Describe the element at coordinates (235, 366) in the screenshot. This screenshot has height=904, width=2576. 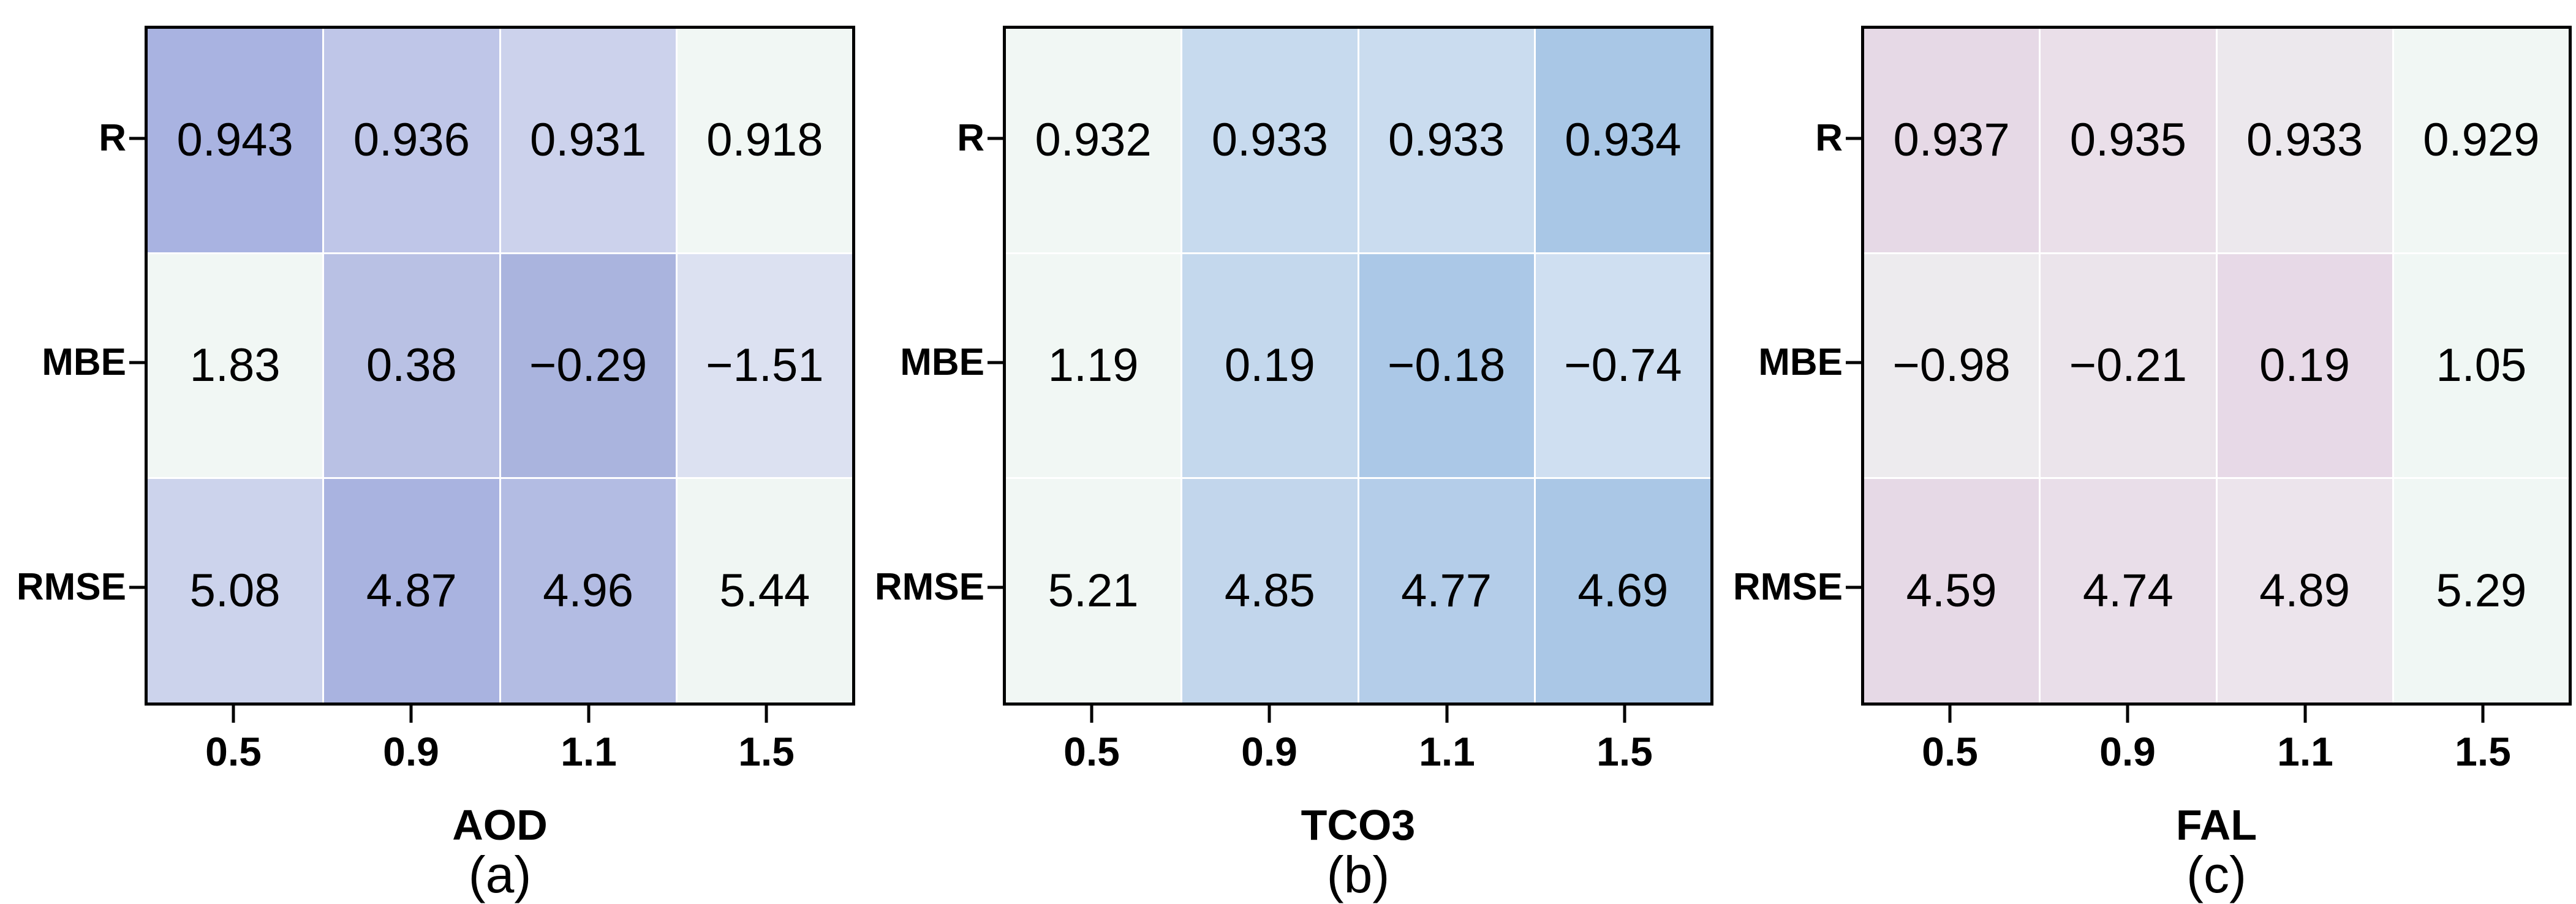
I see `heatmap-cell: 1.83` at that location.